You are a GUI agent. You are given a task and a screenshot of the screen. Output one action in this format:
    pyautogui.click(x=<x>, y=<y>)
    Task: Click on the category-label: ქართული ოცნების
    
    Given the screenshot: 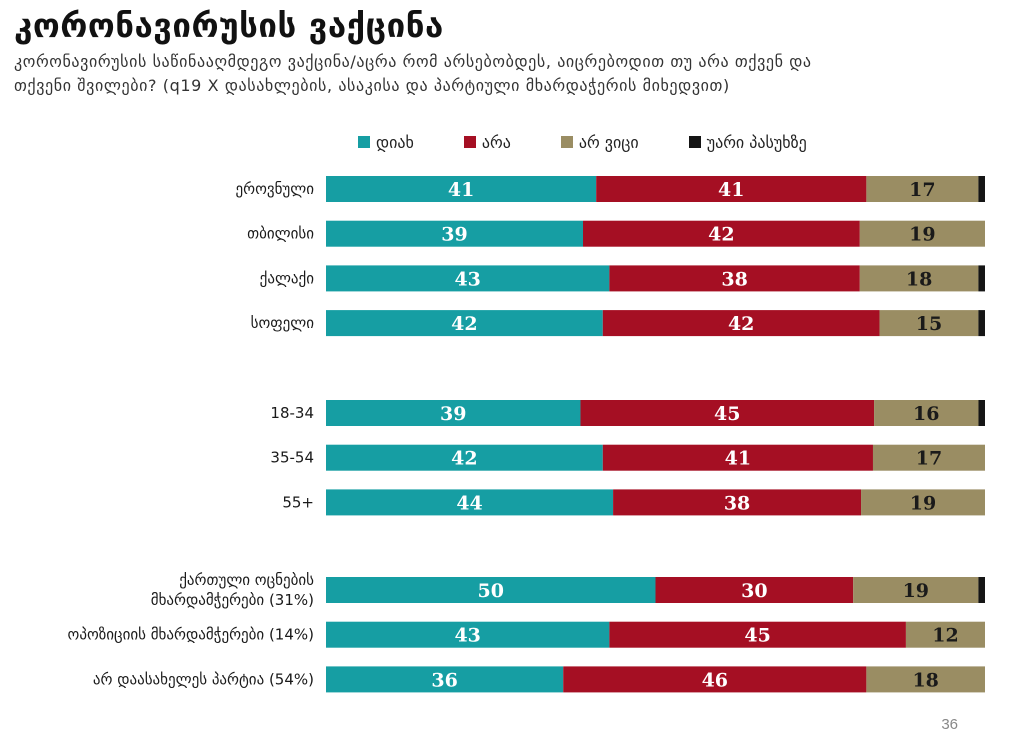 What is the action you would take?
    pyautogui.click(x=246, y=580)
    